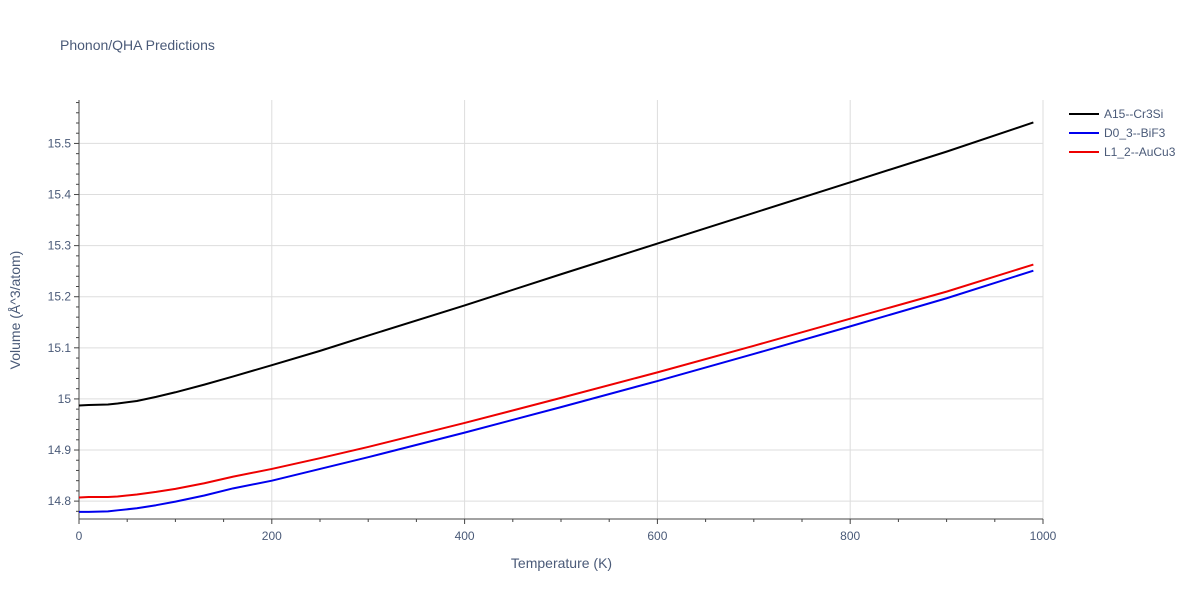 Image resolution: width=1200 pixels, height=600 pixels. What do you see at coordinates (65, 399) in the screenshot?
I see `y-tick-label: 15` at bounding box center [65, 399].